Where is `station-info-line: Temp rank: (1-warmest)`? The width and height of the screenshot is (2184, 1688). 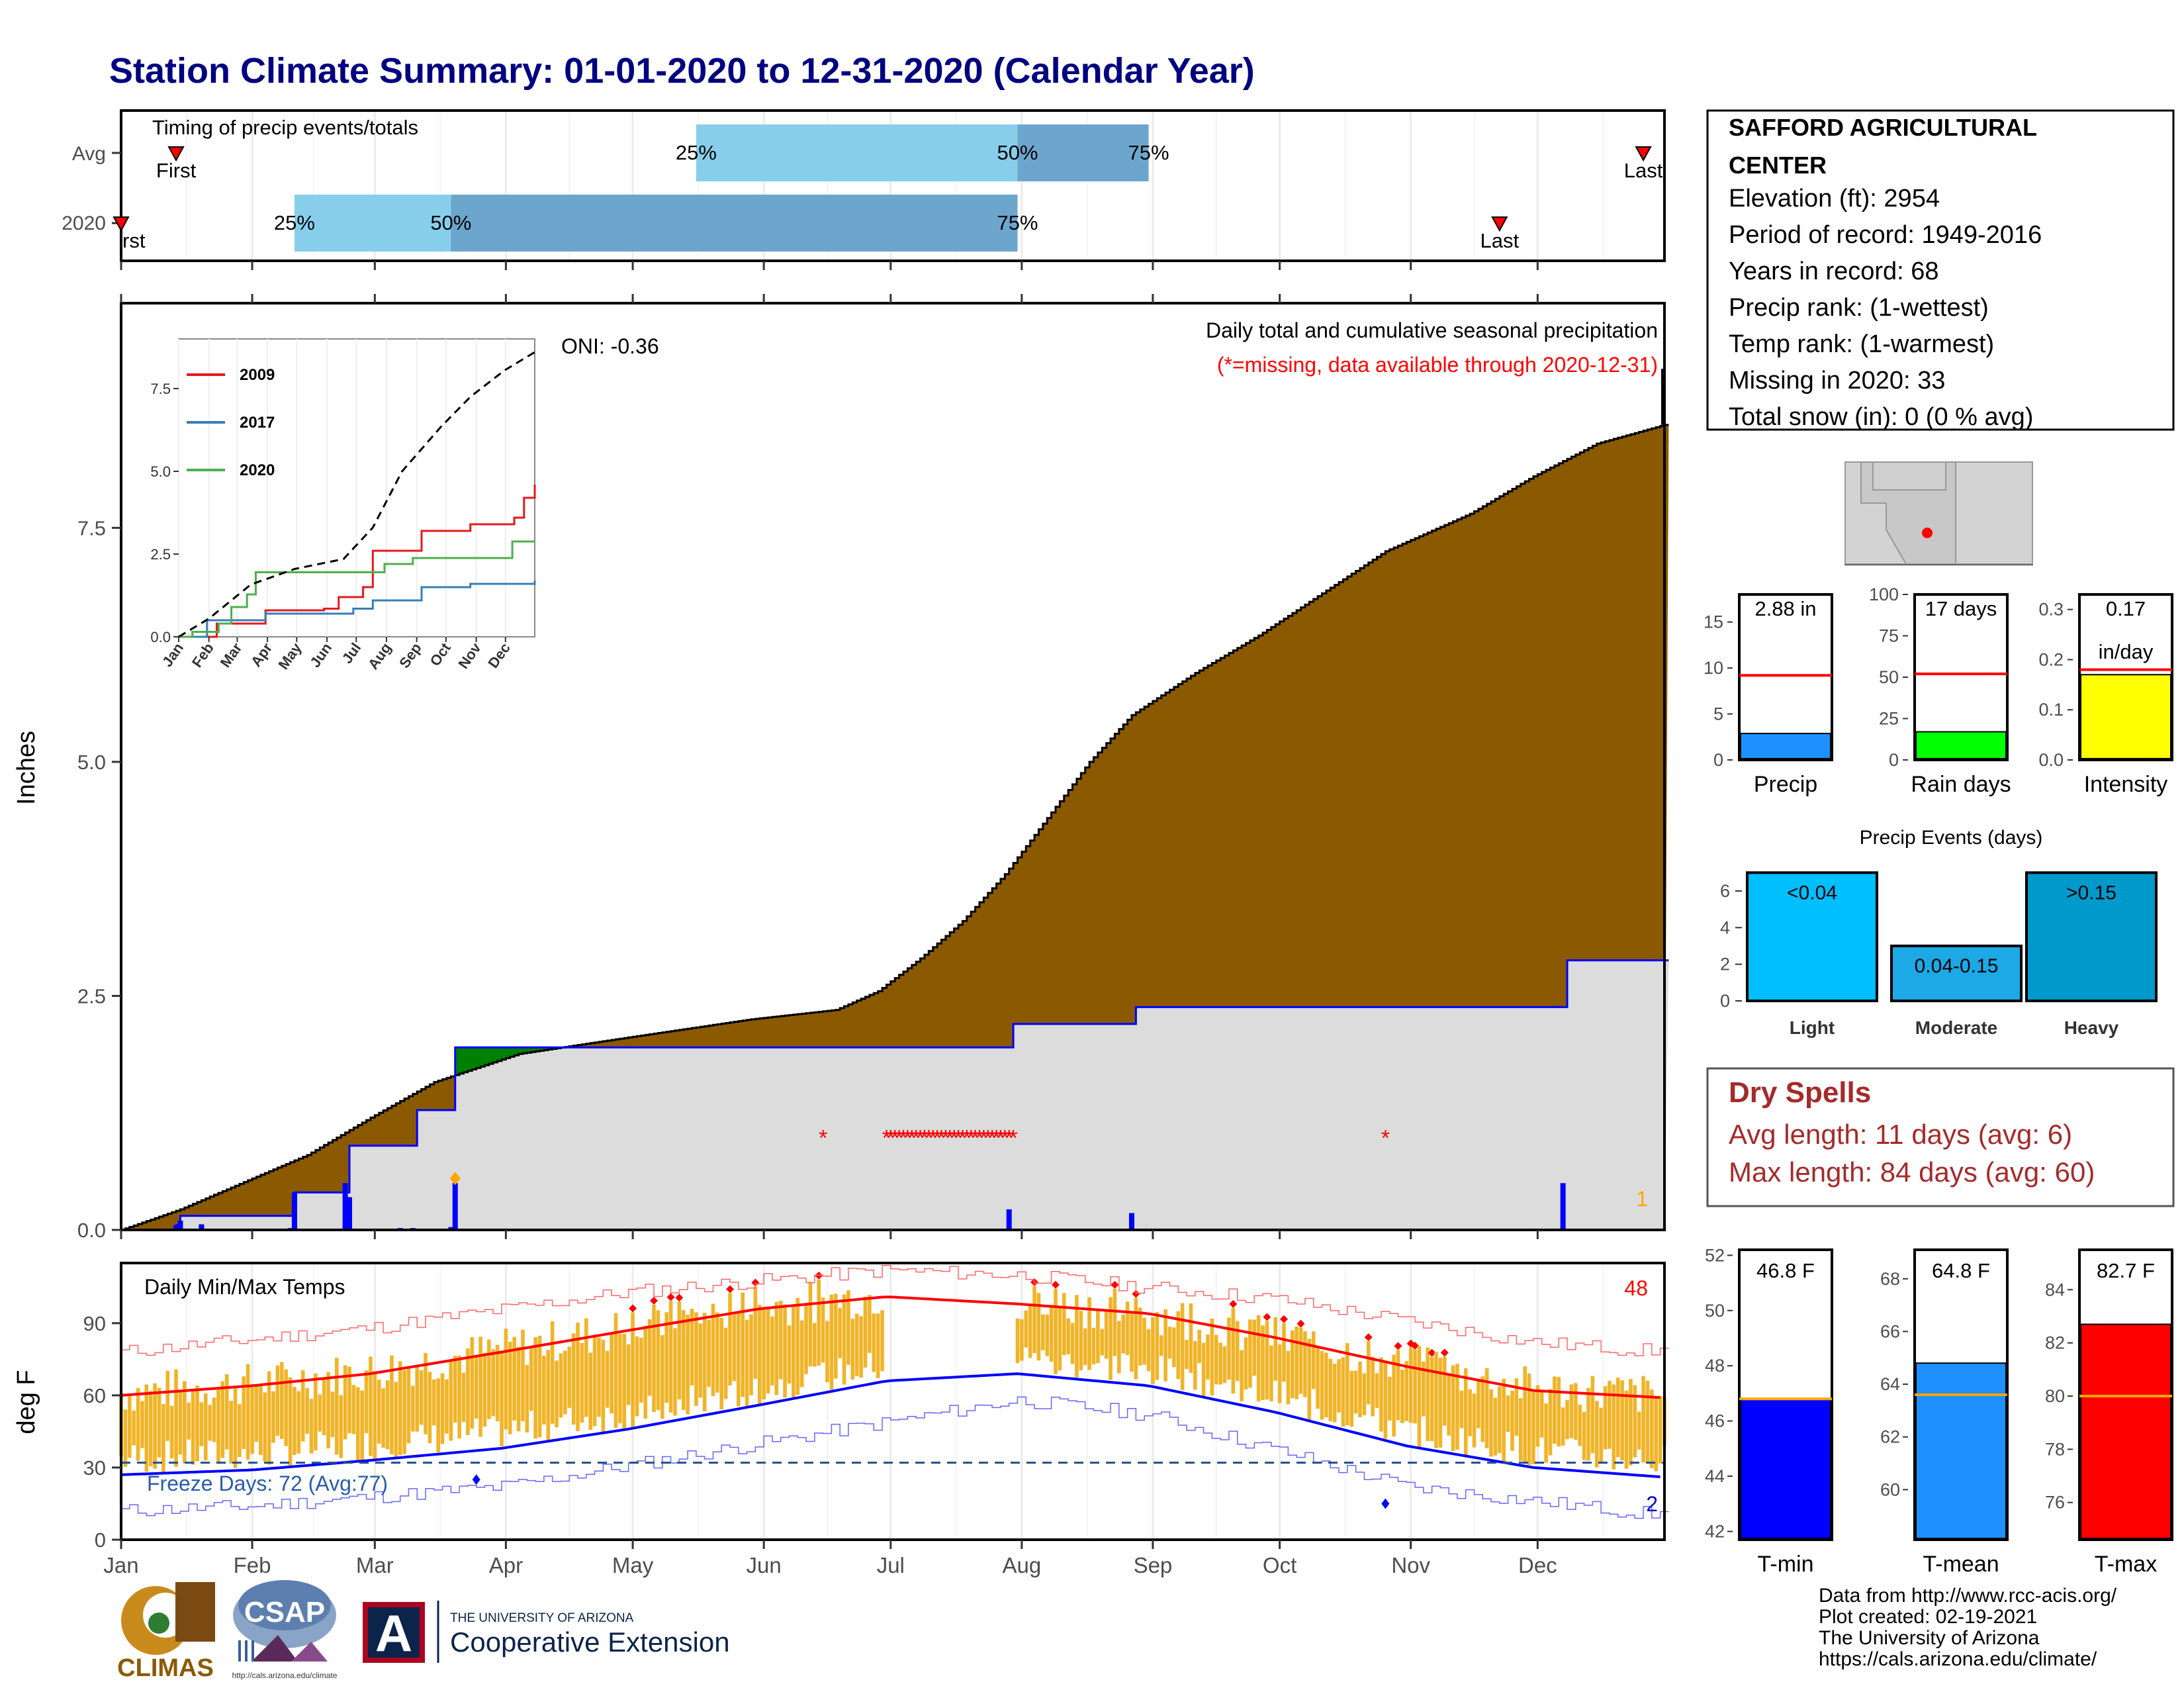 station-info-line: Temp rank: (1-warmest) is located at coordinates (1861, 344).